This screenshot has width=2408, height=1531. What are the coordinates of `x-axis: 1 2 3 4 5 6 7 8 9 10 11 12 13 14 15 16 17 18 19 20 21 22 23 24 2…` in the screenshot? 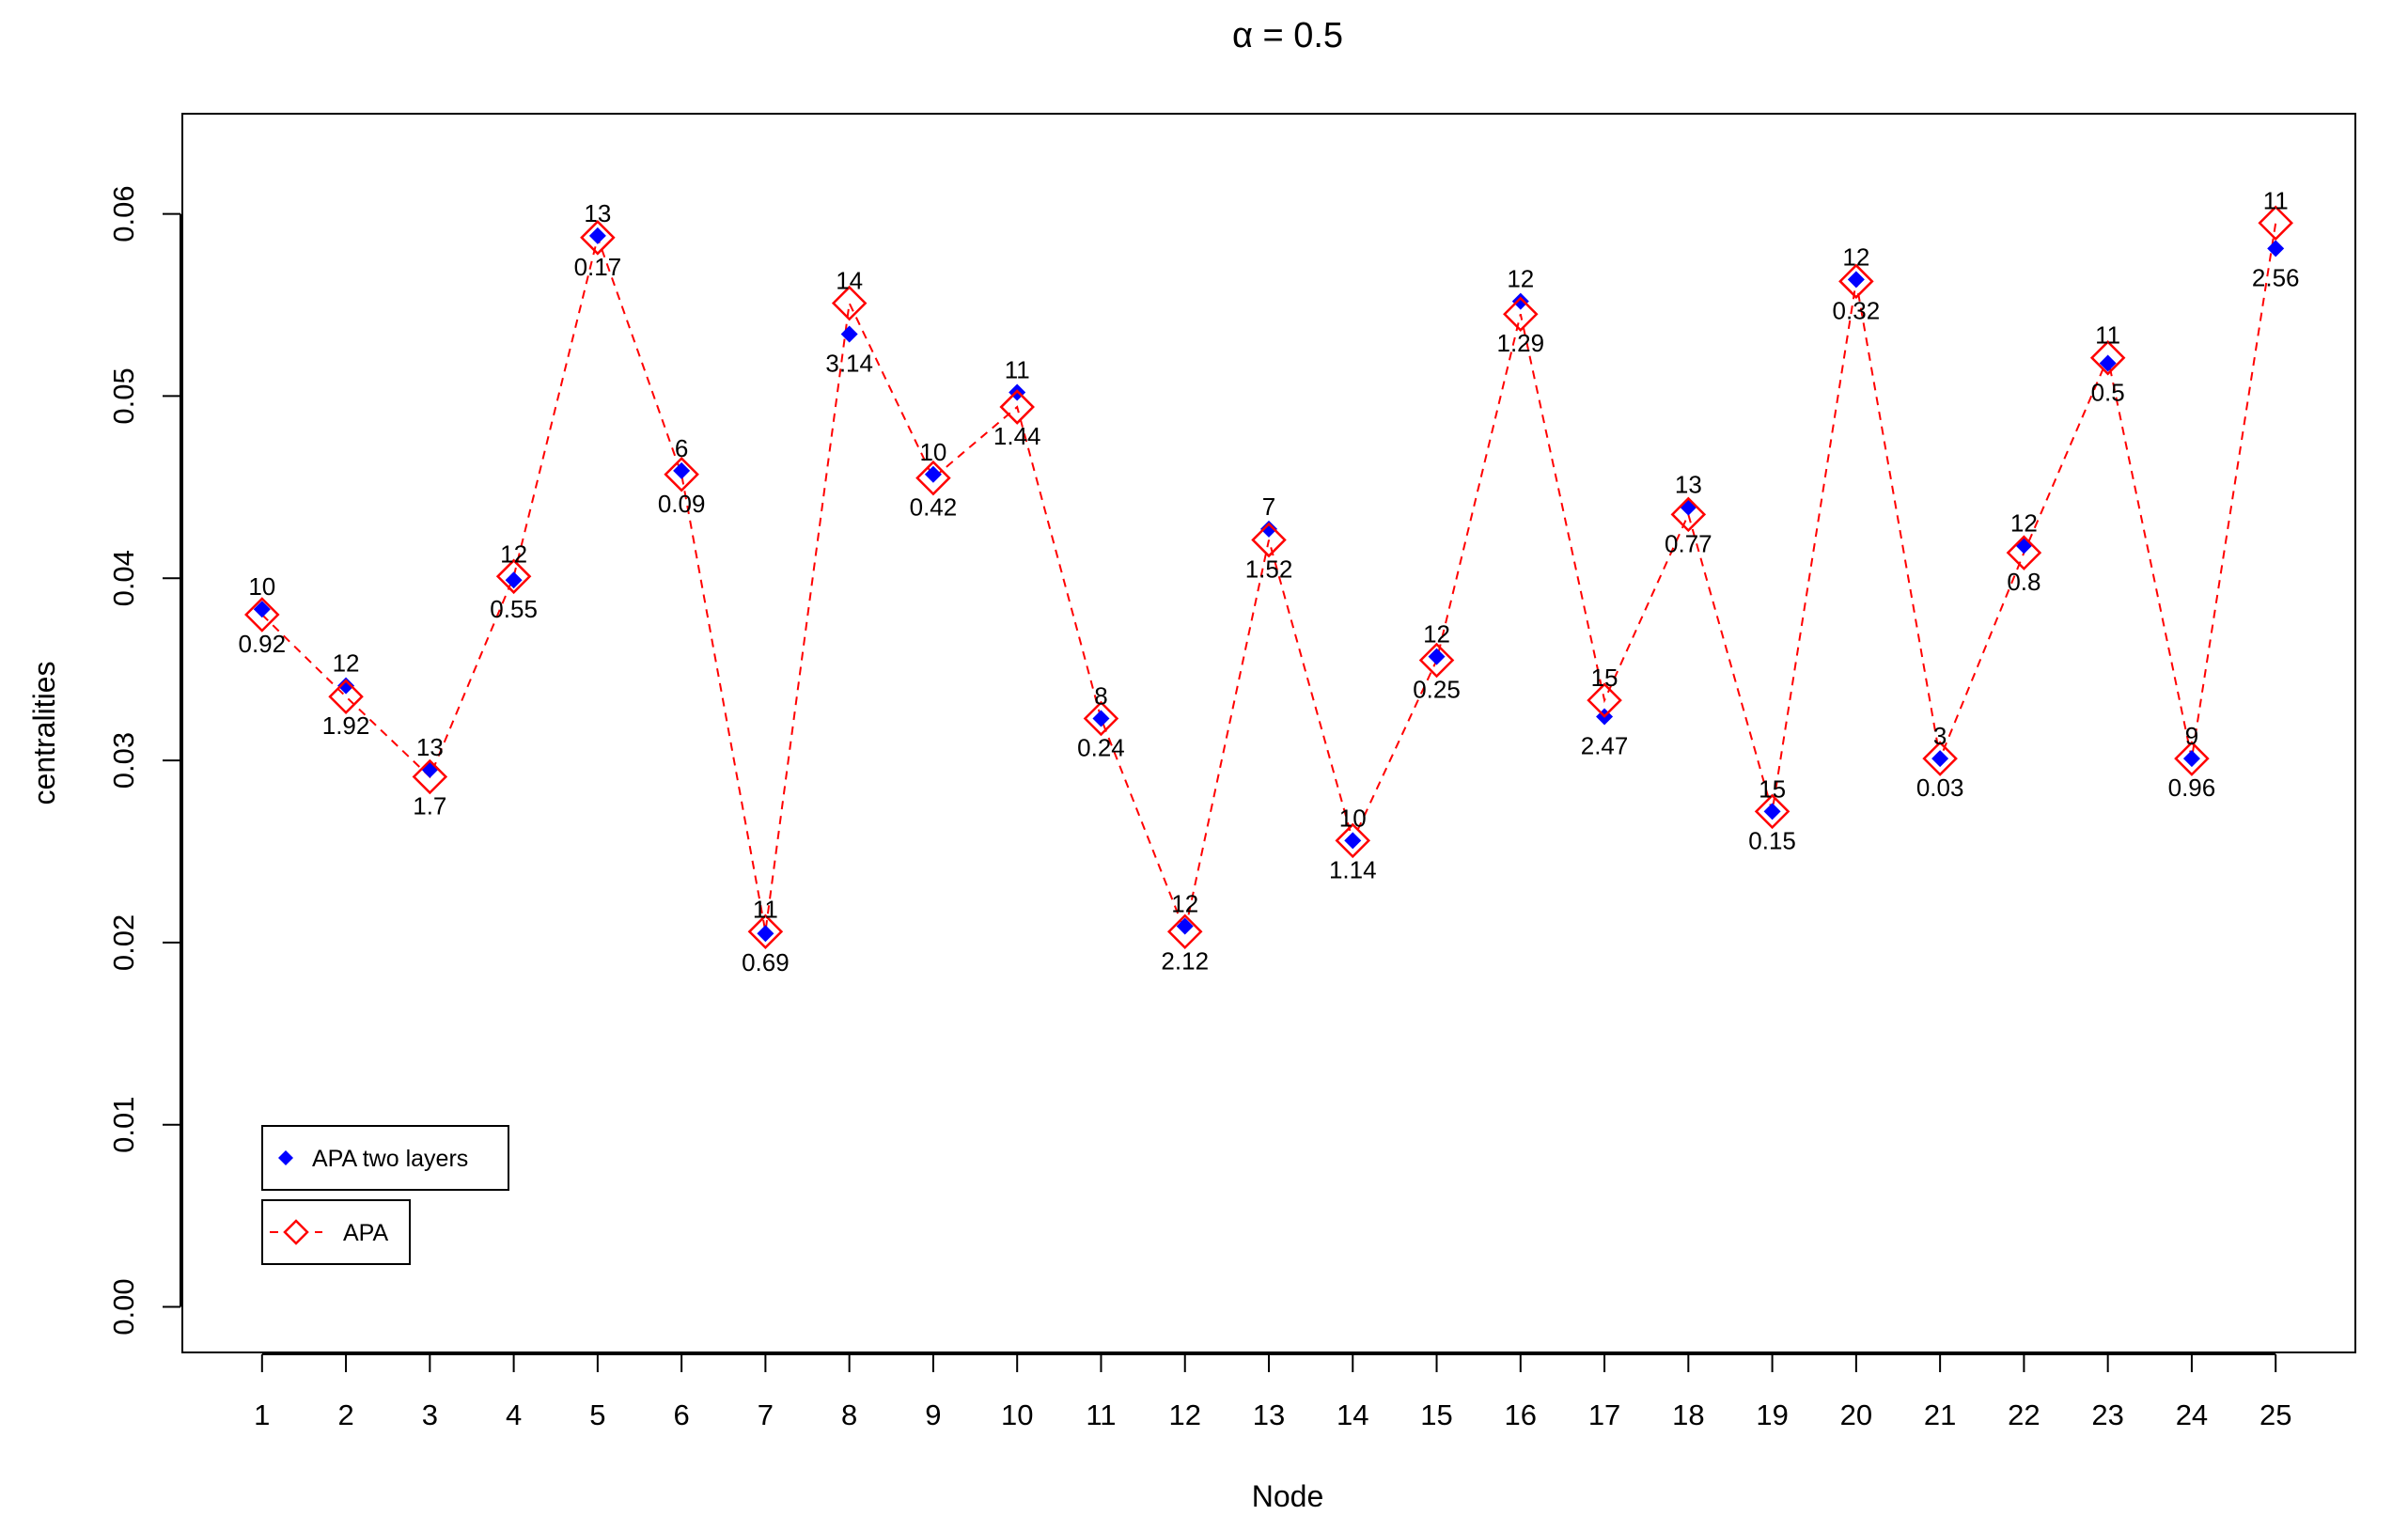 It's located at (1272, 1392).